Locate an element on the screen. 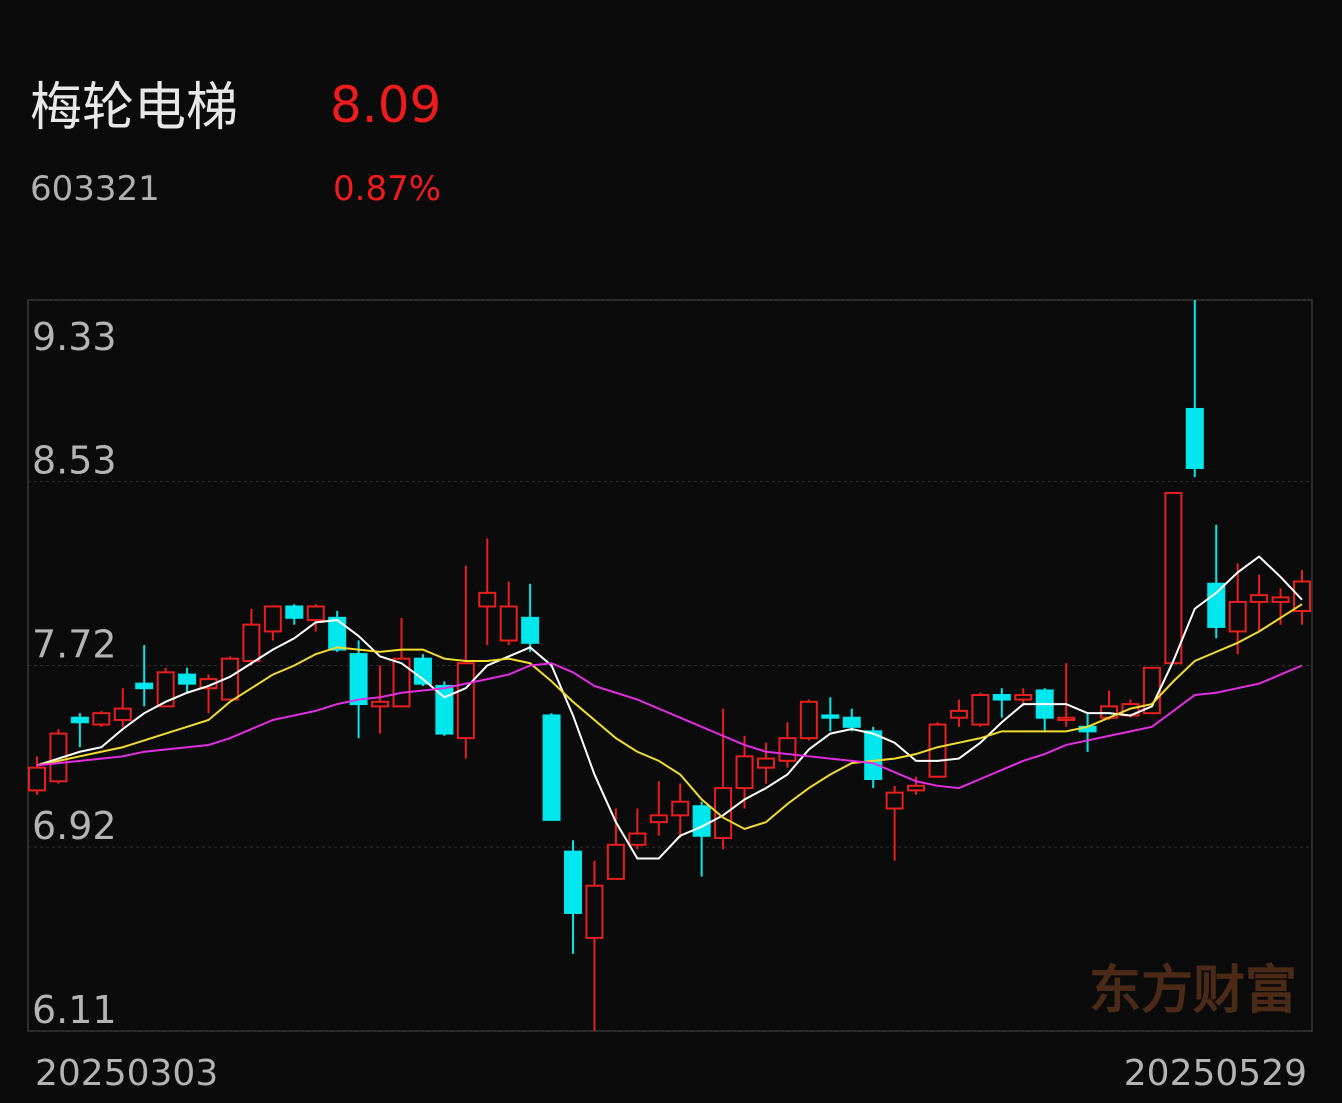 The image size is (1342, 1103). stock-code: 603321 is located at coordinates (95, 189).